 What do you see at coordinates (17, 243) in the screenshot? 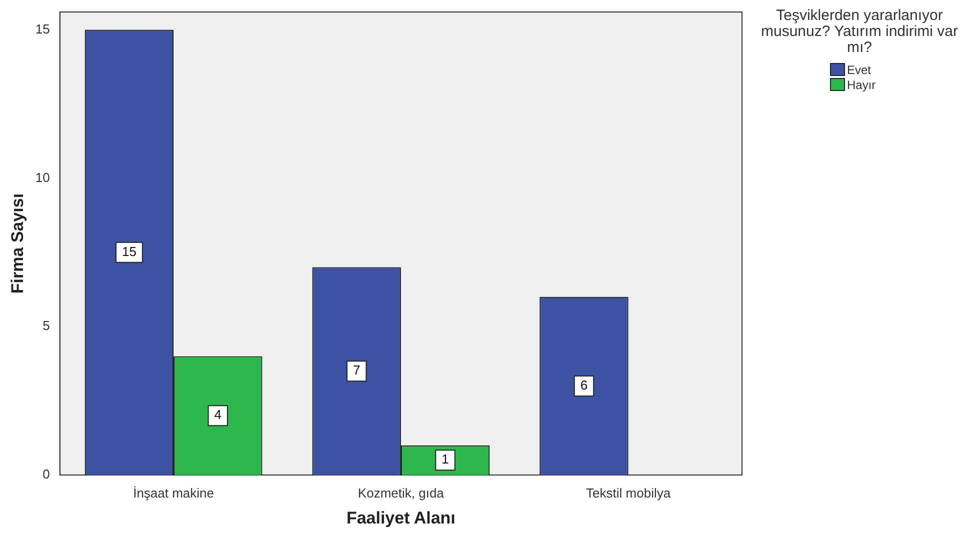
I see `y-axis-title: Firma Sayısı` at bounding box center [17, 243].